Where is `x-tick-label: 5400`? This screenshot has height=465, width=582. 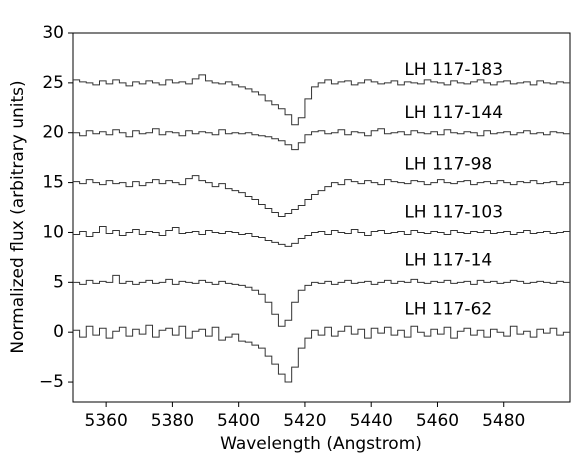 x-tick-label: 5400 is located at coordinates (238, 421).